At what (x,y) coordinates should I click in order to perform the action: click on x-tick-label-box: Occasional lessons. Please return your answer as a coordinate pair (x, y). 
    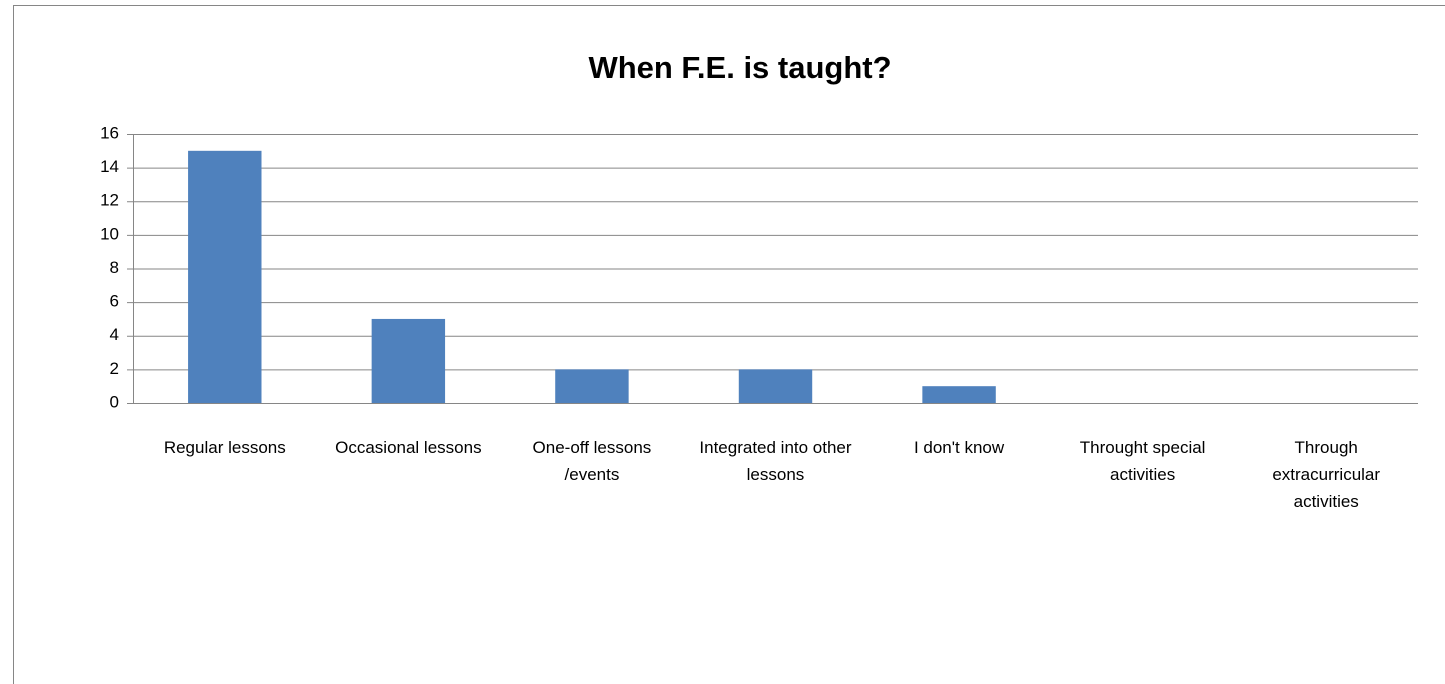
    Looking at the image, I should click on (408, 447).